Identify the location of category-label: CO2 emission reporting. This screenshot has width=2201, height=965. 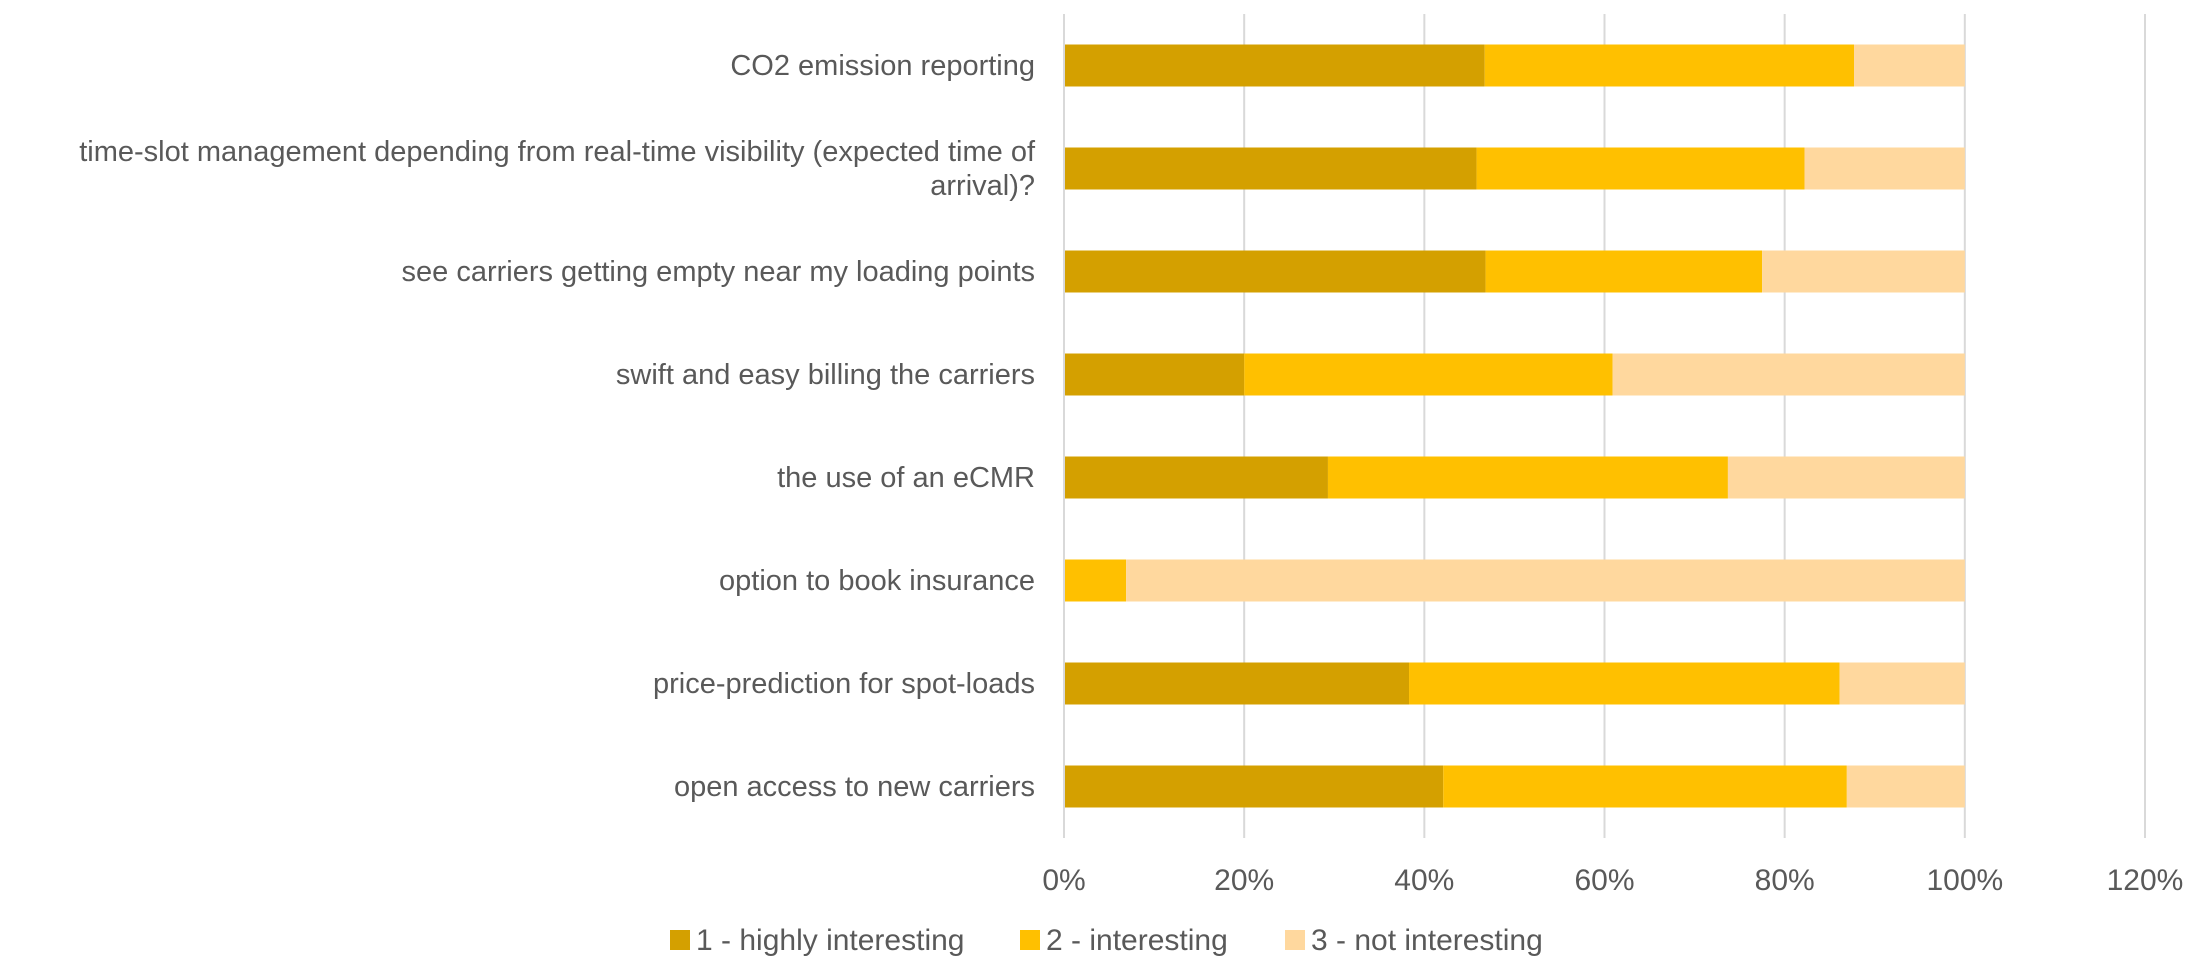
(882, 65).